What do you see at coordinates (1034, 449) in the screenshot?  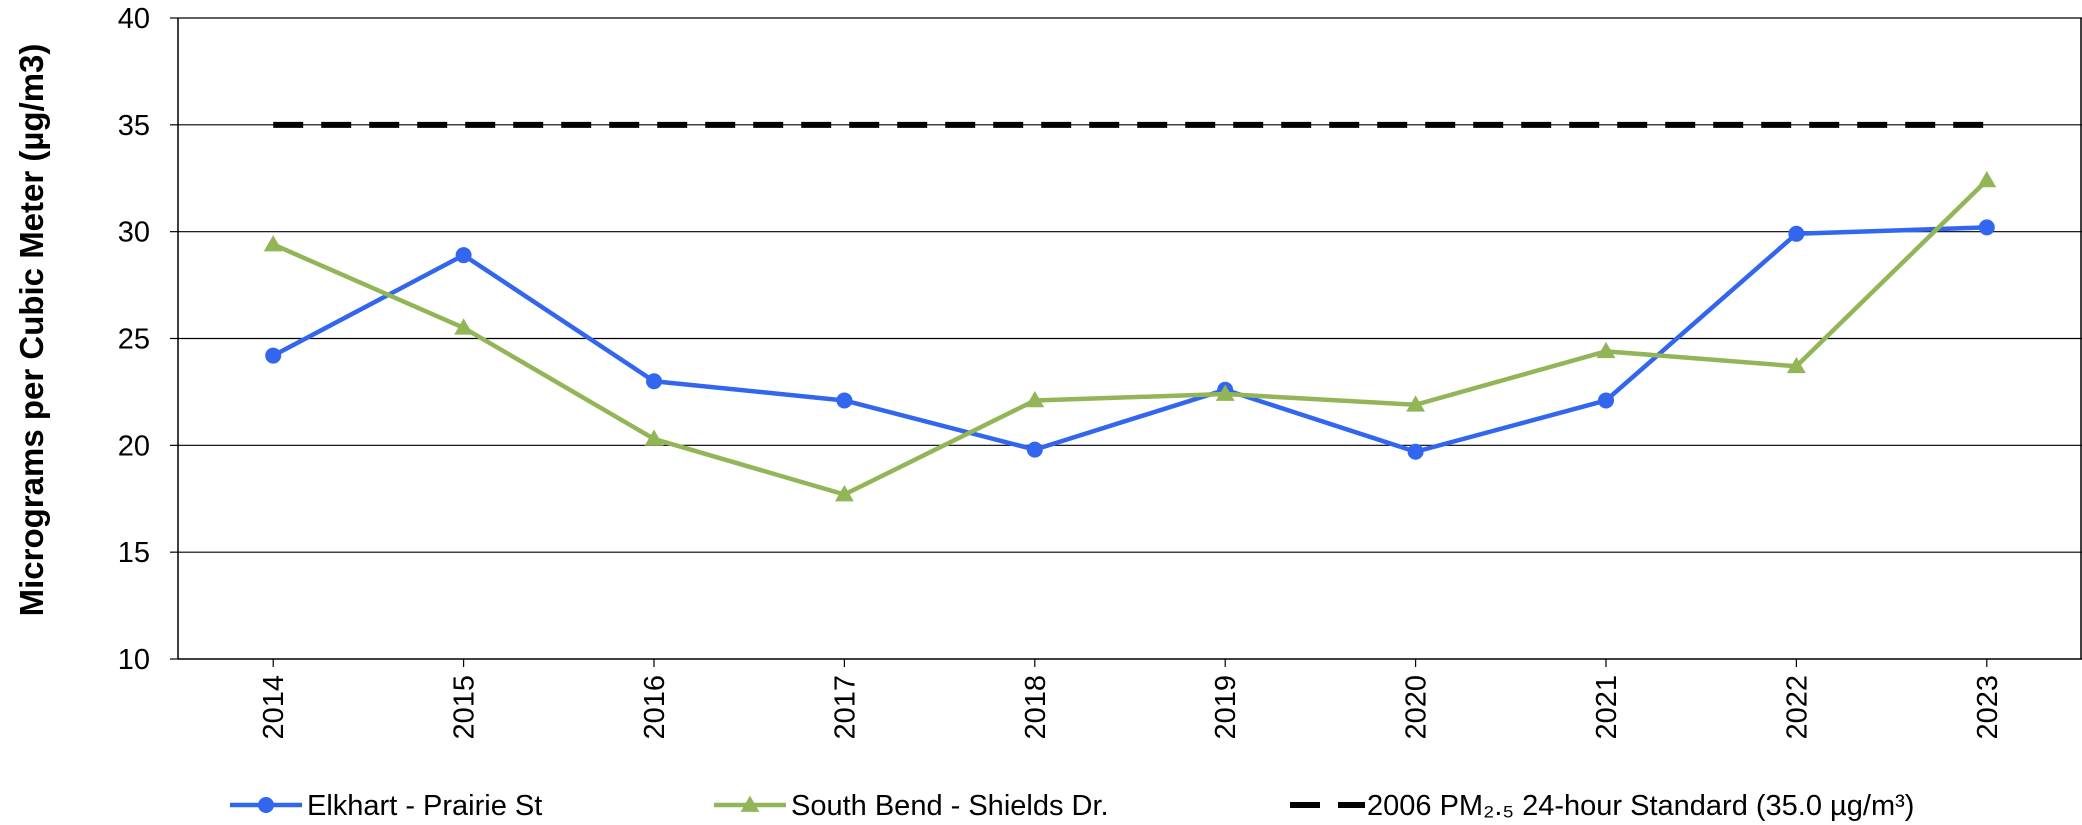 I see `data-point-elkhart-prairie-st-2018` at bounding box center [1034, 449].